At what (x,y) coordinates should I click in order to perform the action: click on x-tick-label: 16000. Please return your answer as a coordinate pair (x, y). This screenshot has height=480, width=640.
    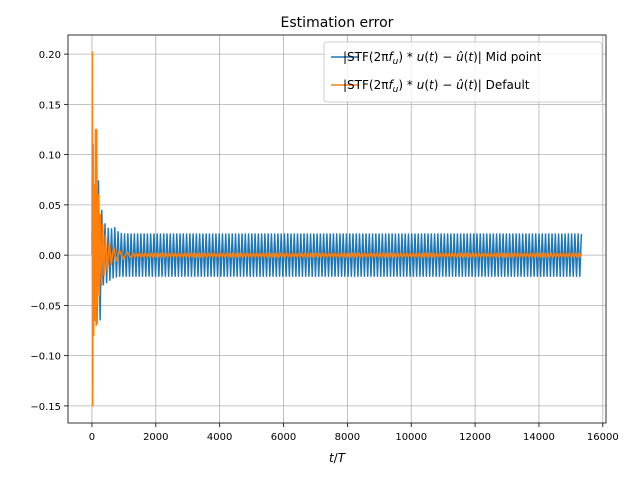
    Looking at the image, I should click on (603, 437).